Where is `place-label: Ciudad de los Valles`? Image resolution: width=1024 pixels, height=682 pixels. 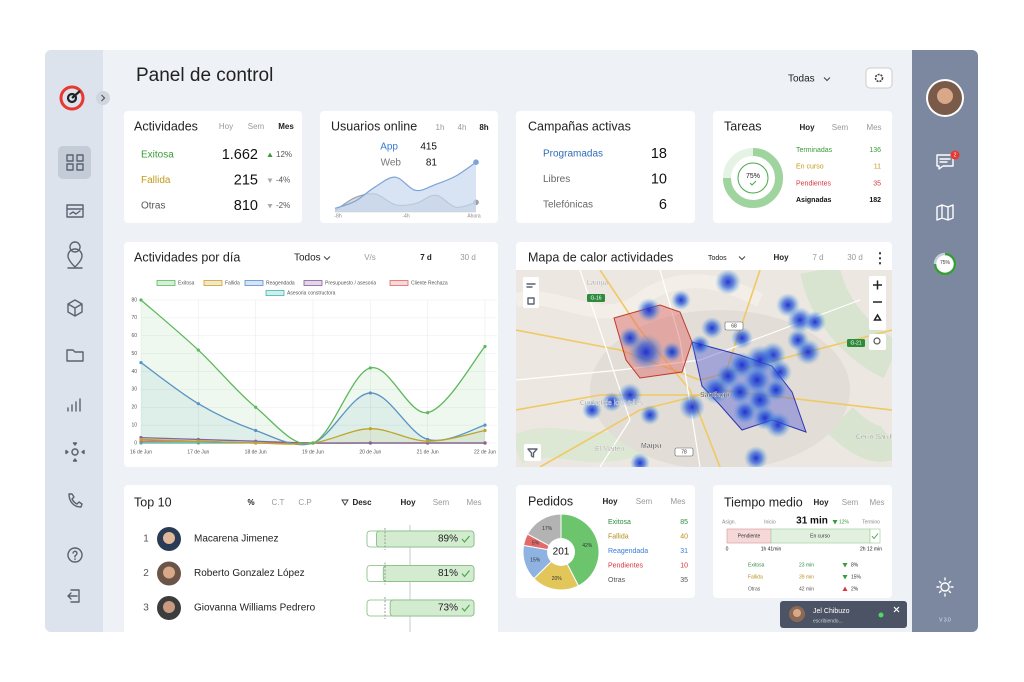
place-label: Ciudad de los Valles is located at coordinates (612, 403).